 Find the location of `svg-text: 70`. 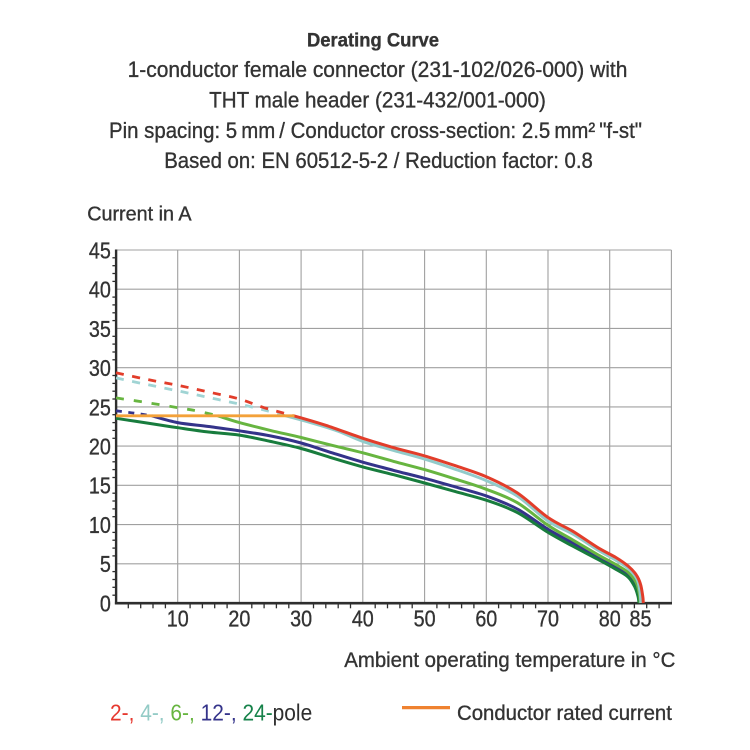

svg-text: 70 is located at coordinates (548, 618).